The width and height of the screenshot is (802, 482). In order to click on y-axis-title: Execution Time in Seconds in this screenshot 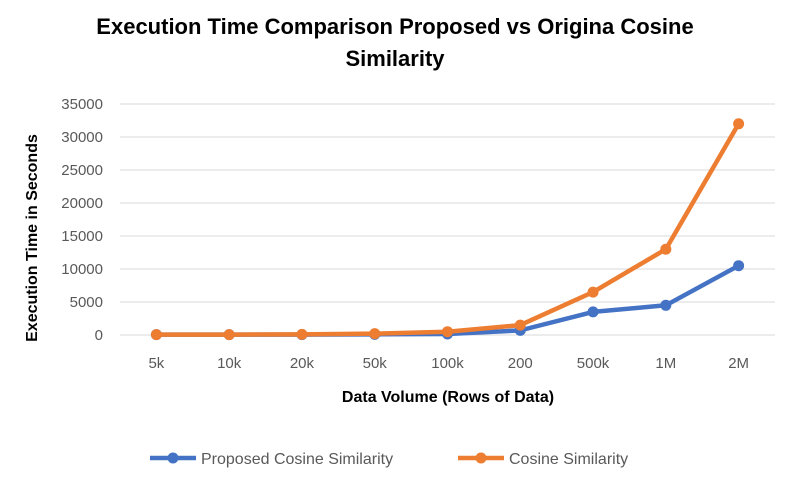, I will do `click(32, 238)`.